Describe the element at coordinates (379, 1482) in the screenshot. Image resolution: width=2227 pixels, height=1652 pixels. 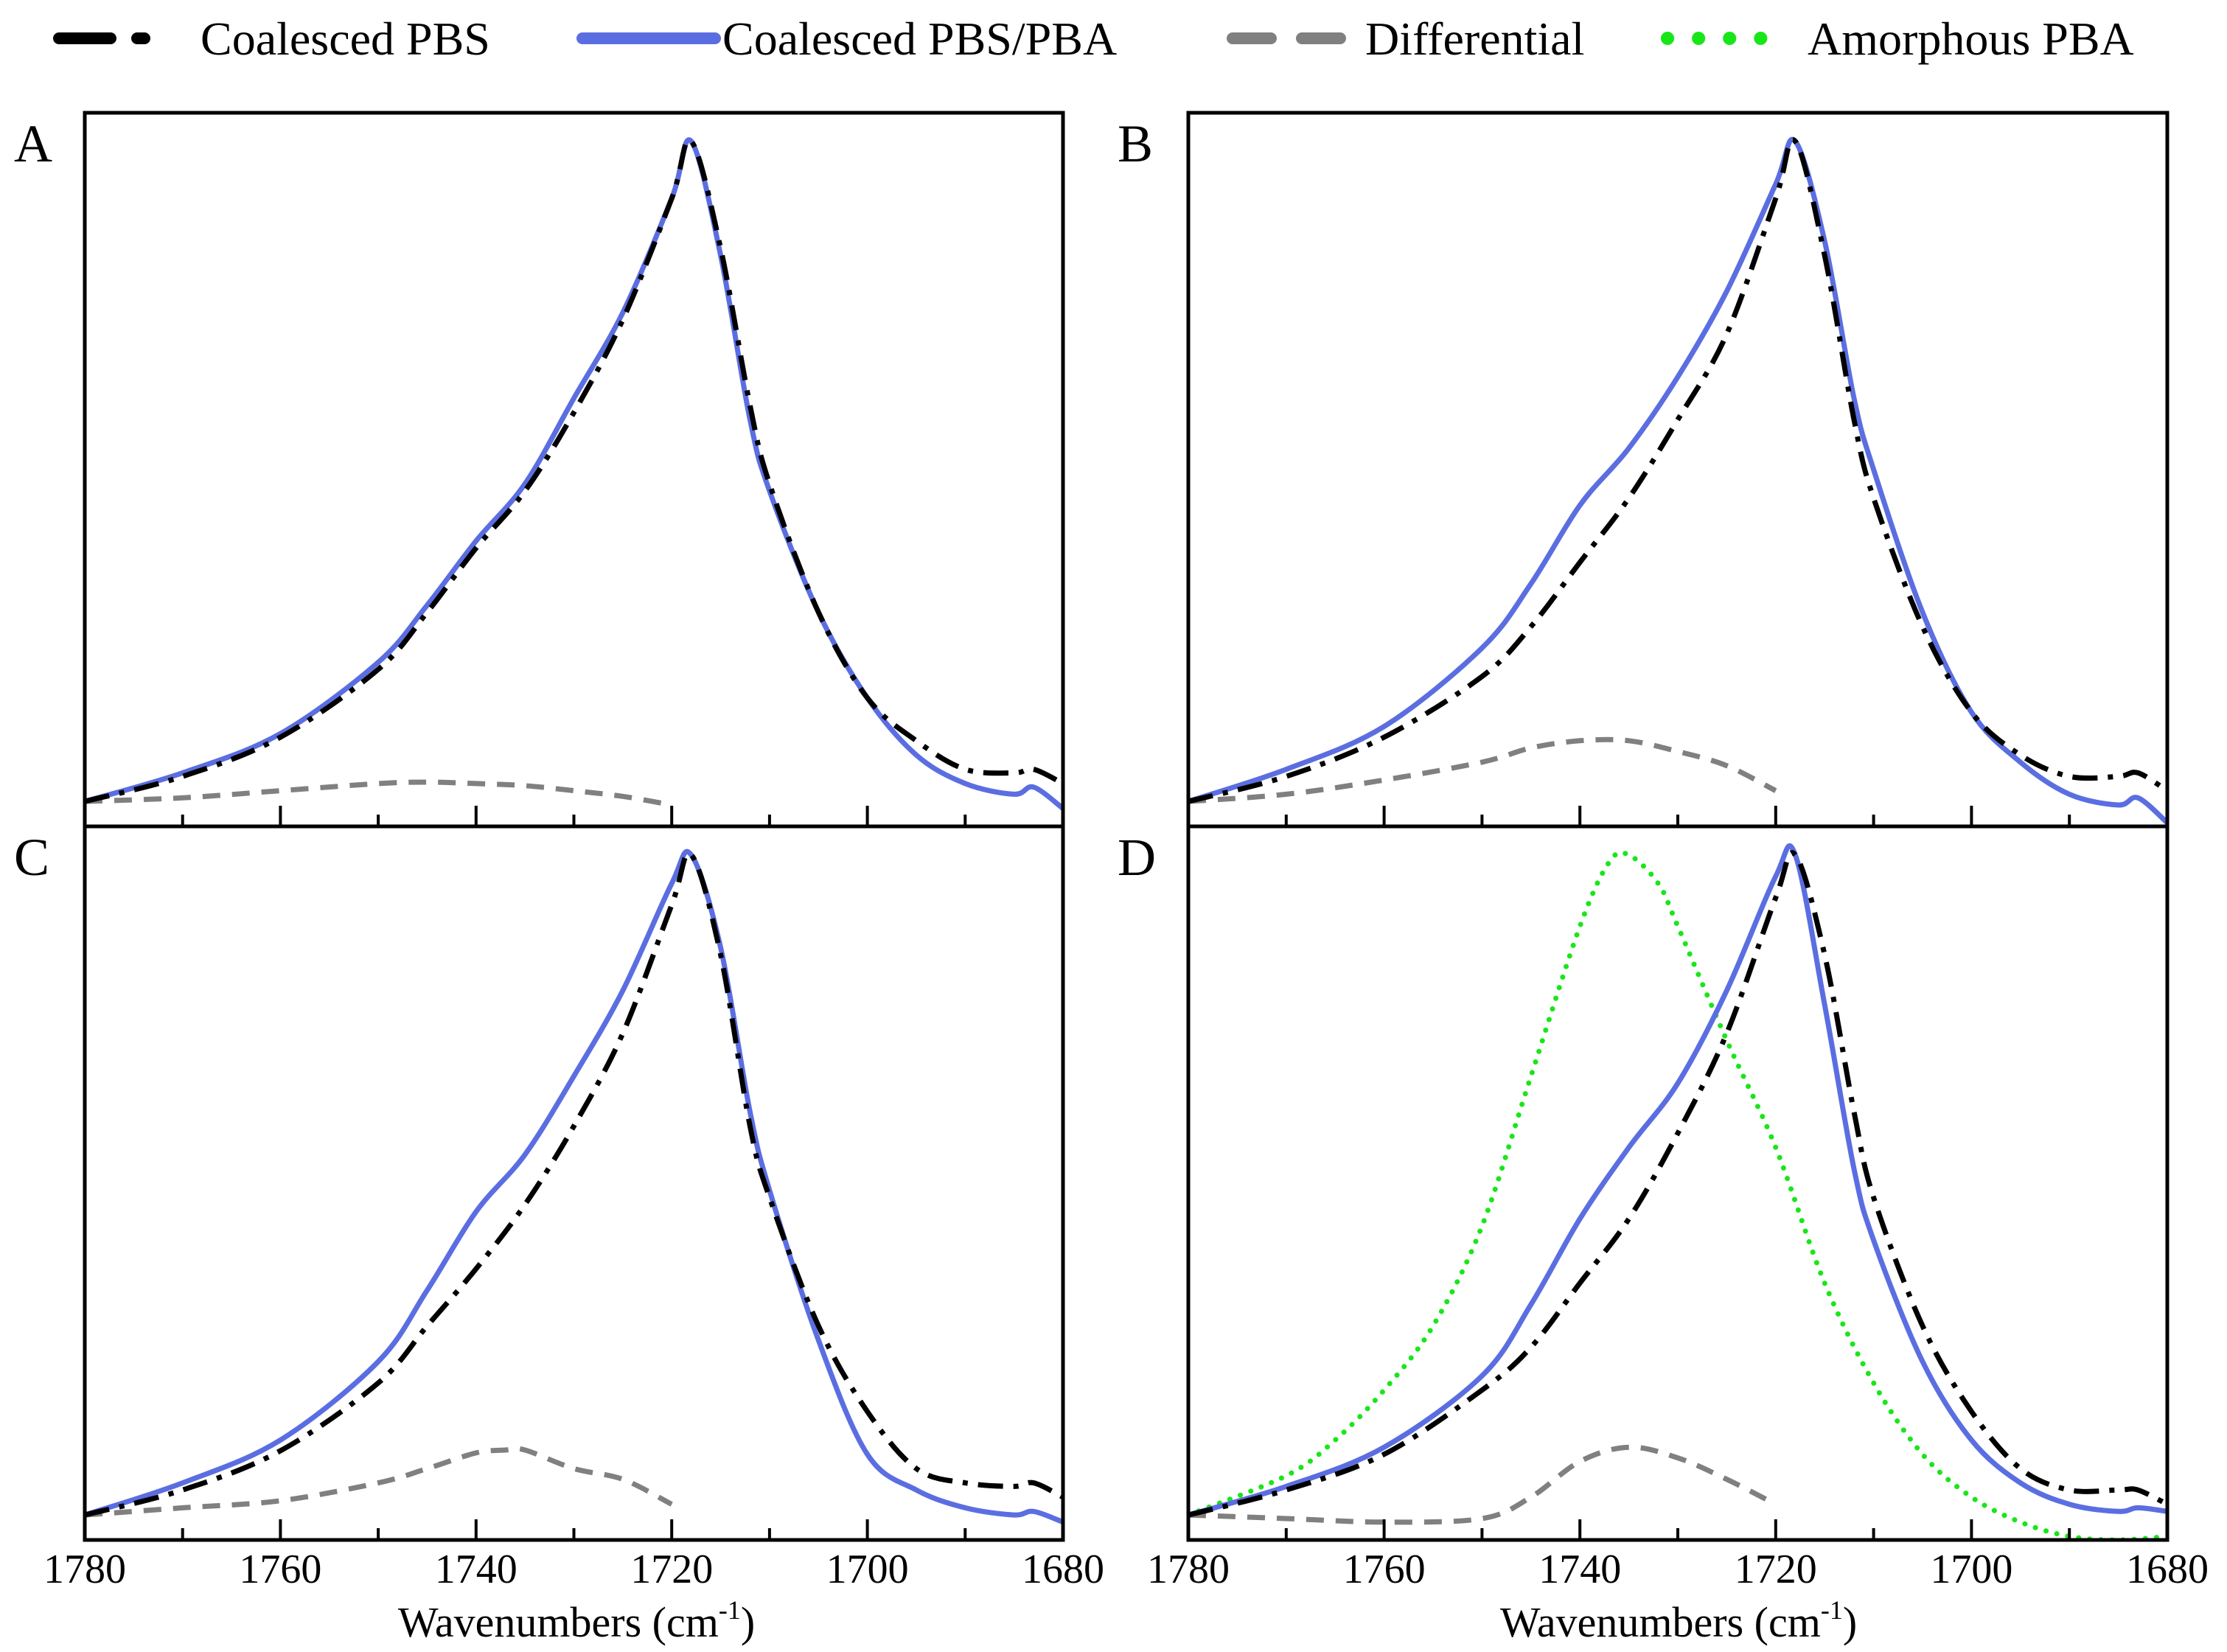
I see `panel-c-series-differential` at that location.